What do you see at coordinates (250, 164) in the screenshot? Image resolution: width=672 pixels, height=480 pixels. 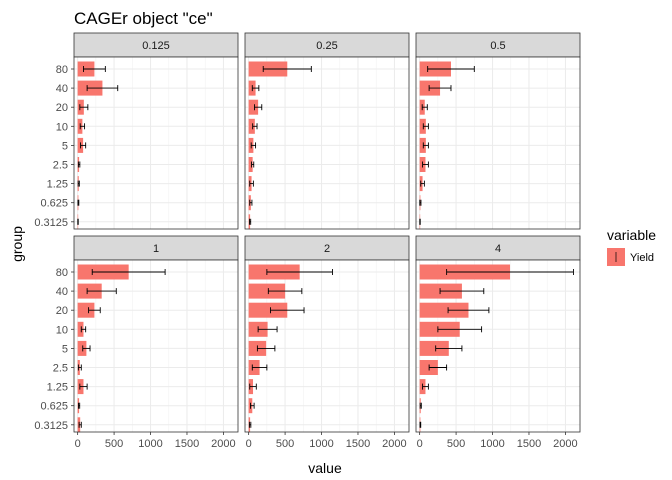 I see `bar-0.25-2.5` at bounding box center [250, 164].